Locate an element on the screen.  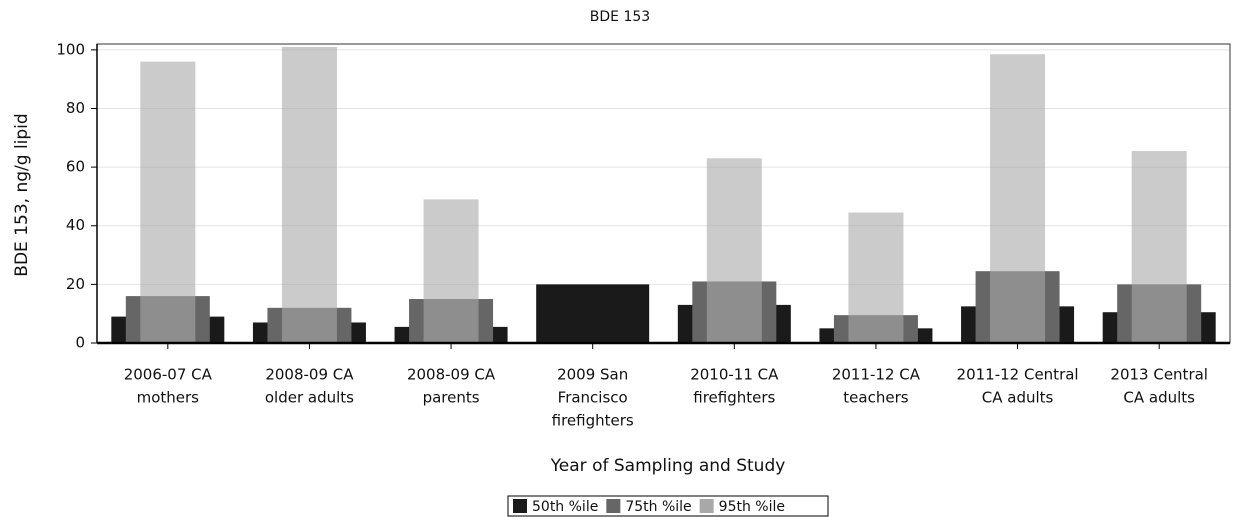
x-tick-label: 2011-12 Central is located at coordinates (1018, 375).